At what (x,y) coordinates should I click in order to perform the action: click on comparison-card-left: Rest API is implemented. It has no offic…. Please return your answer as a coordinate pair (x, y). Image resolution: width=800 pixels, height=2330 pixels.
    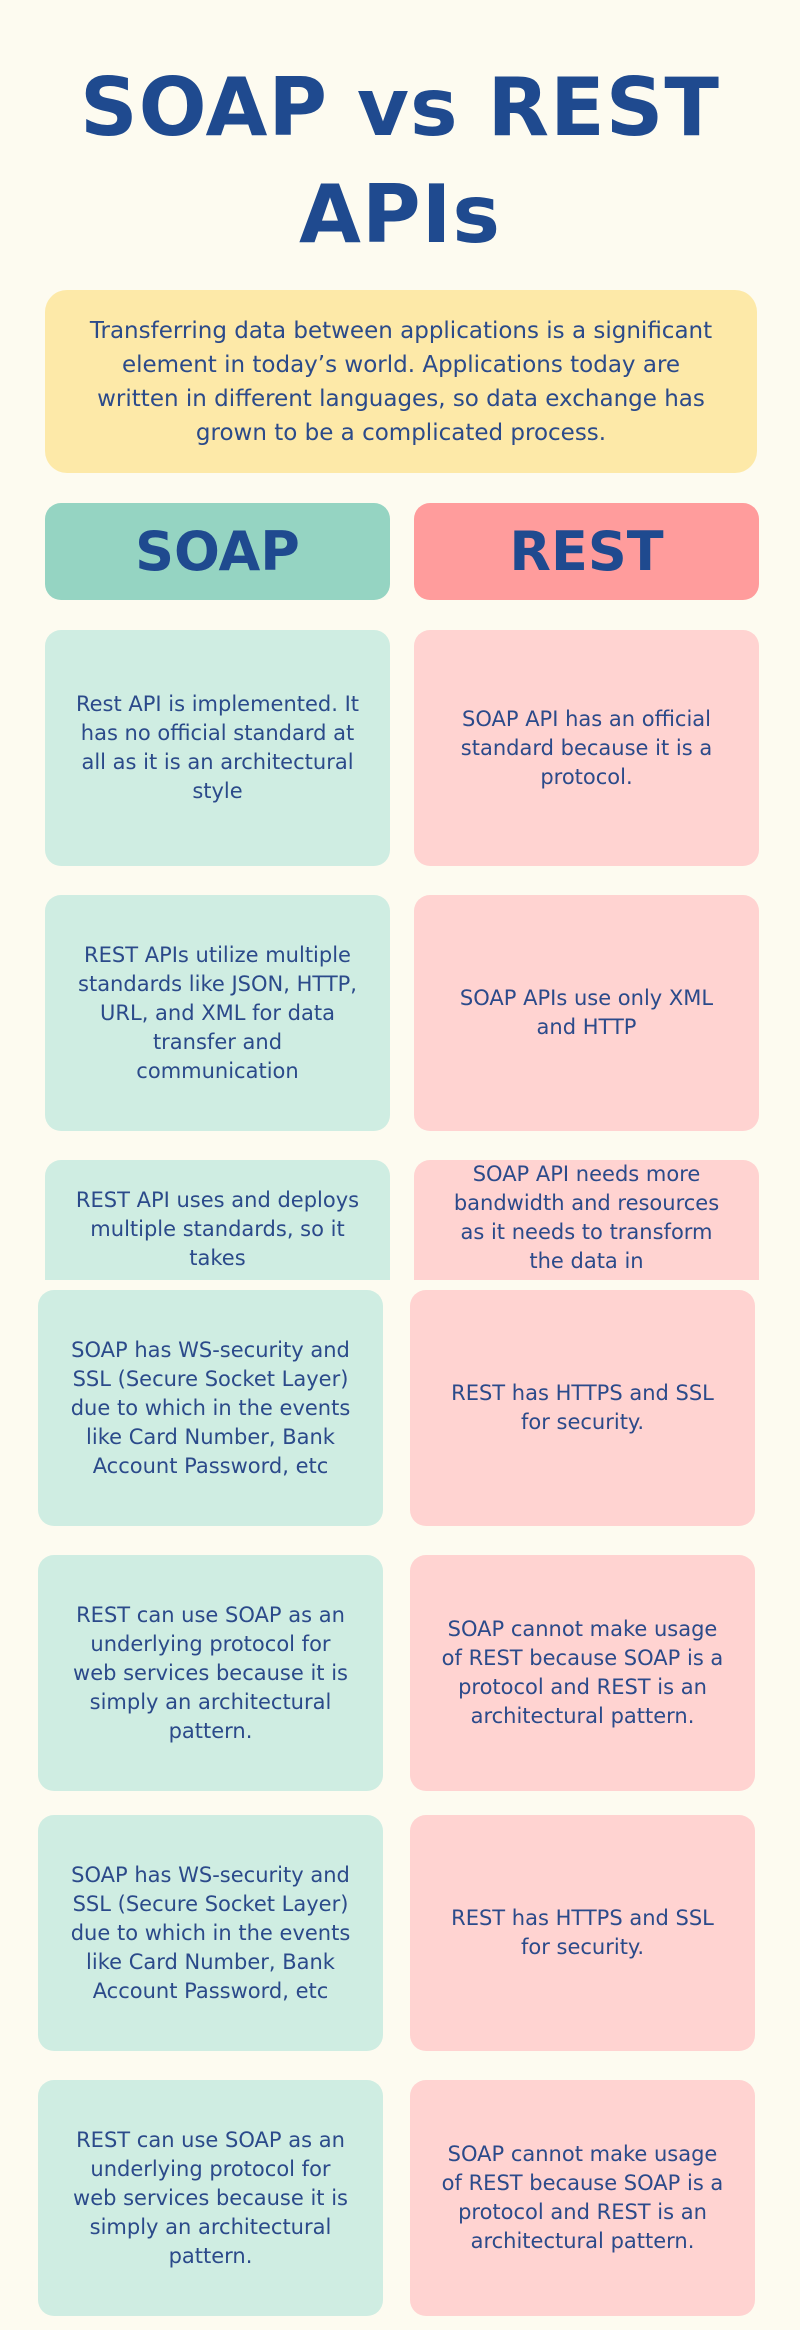
    Looking at the image, I should click on (217, 748).